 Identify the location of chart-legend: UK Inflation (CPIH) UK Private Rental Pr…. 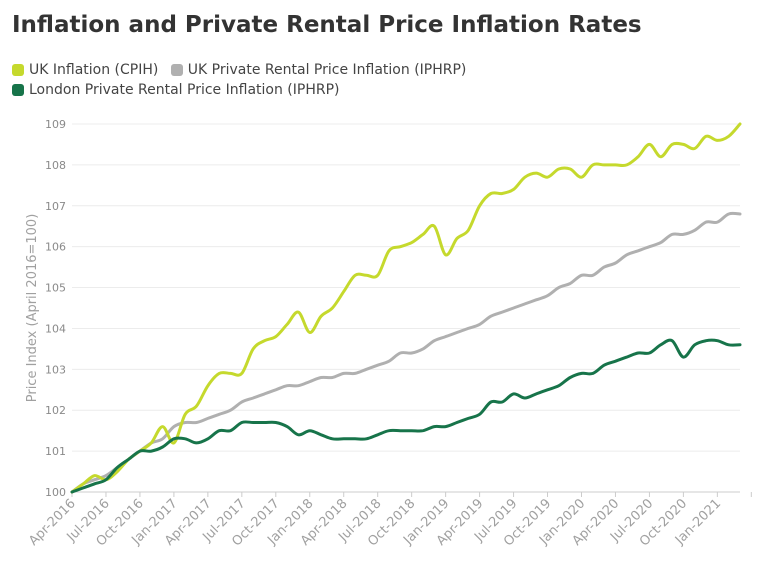
(272, 82).